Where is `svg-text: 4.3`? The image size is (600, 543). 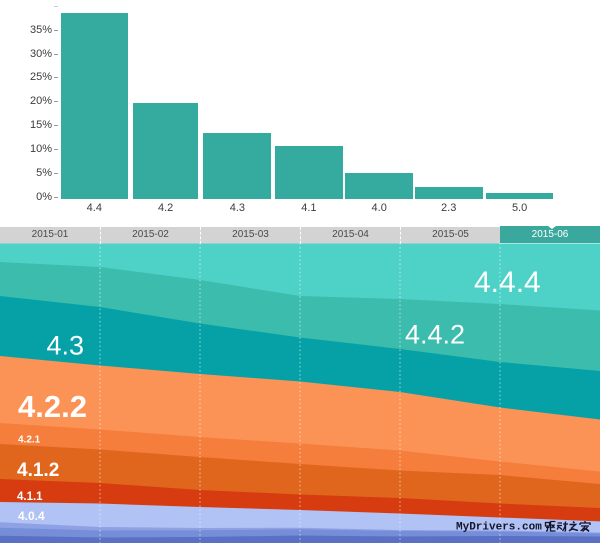 svg-text: 4.3 is located at coordinates (66, 346).